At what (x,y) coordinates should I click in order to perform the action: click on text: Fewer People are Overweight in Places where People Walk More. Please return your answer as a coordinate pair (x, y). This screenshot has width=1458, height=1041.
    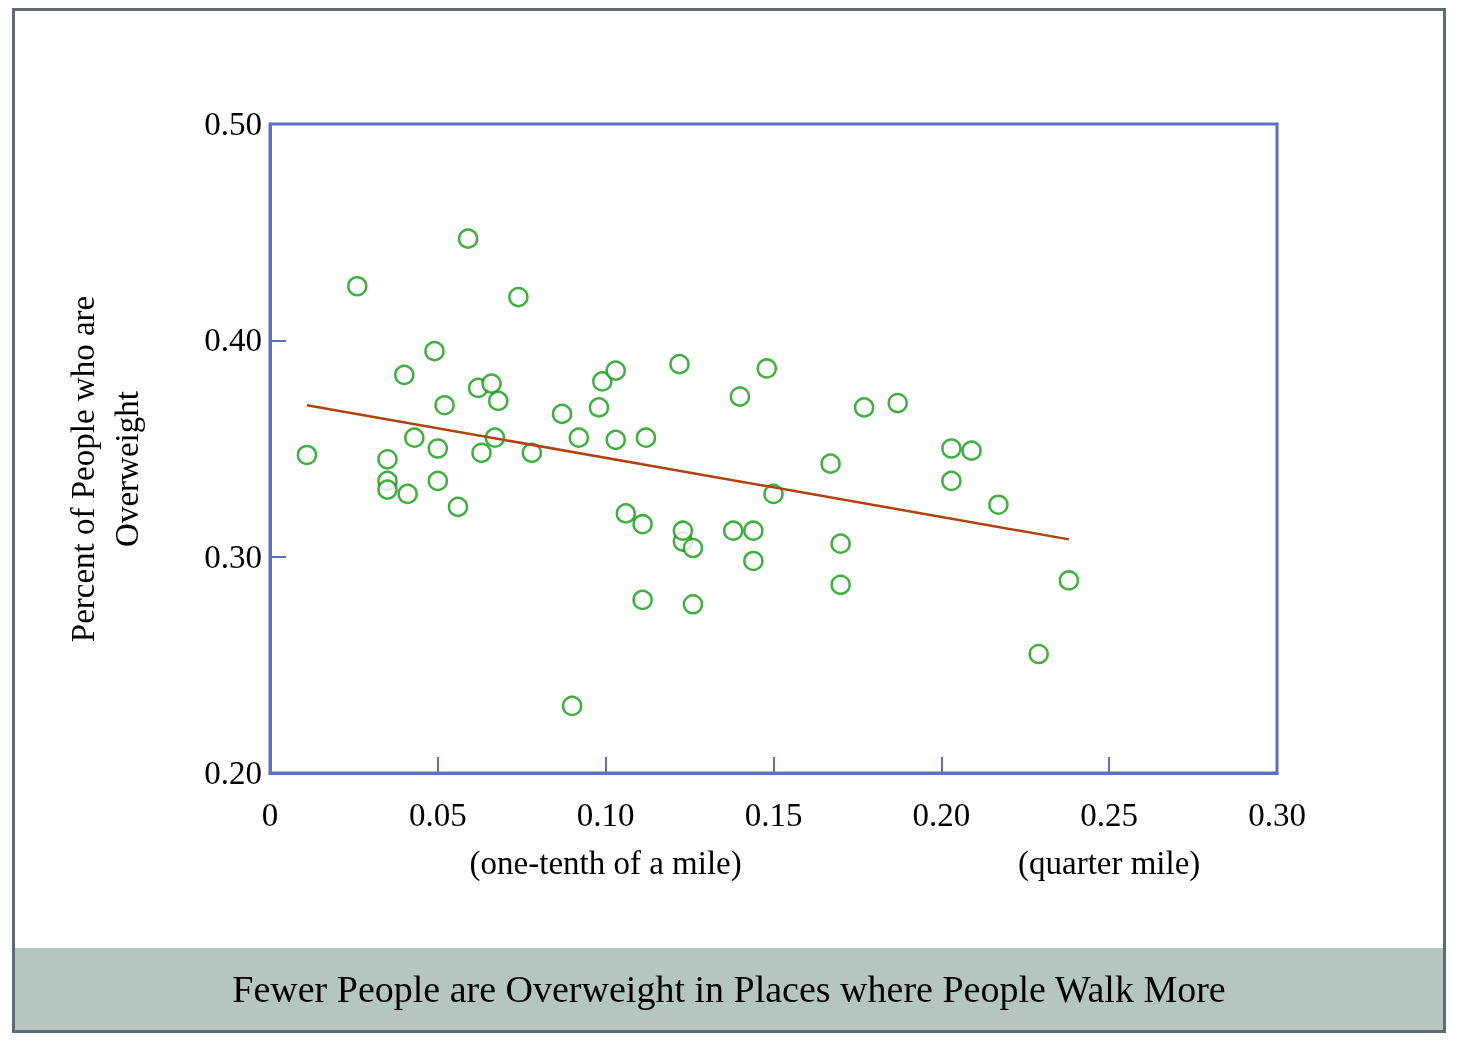
    Looking at the image, I should click on (729, 989).